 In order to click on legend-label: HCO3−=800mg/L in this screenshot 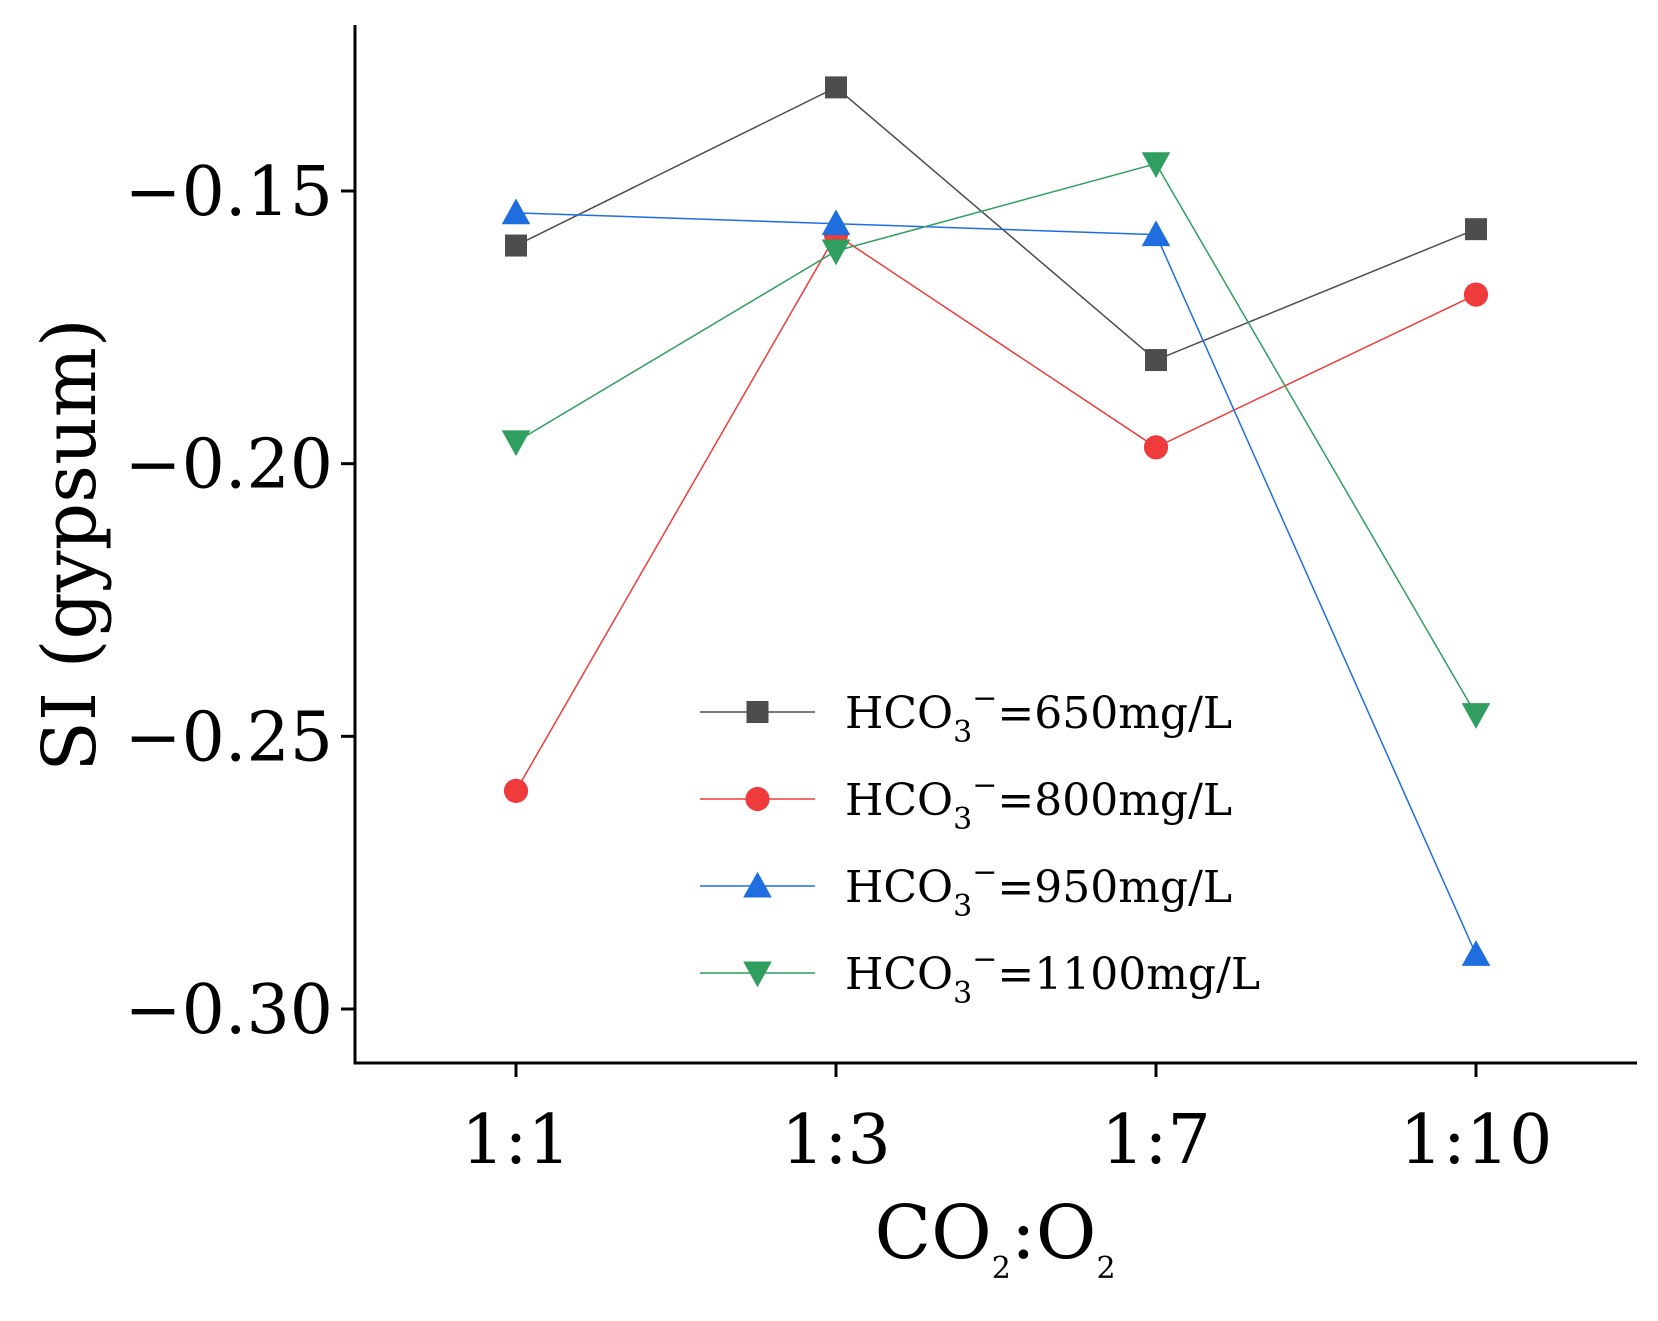, I will do `click(1038, 802)`.